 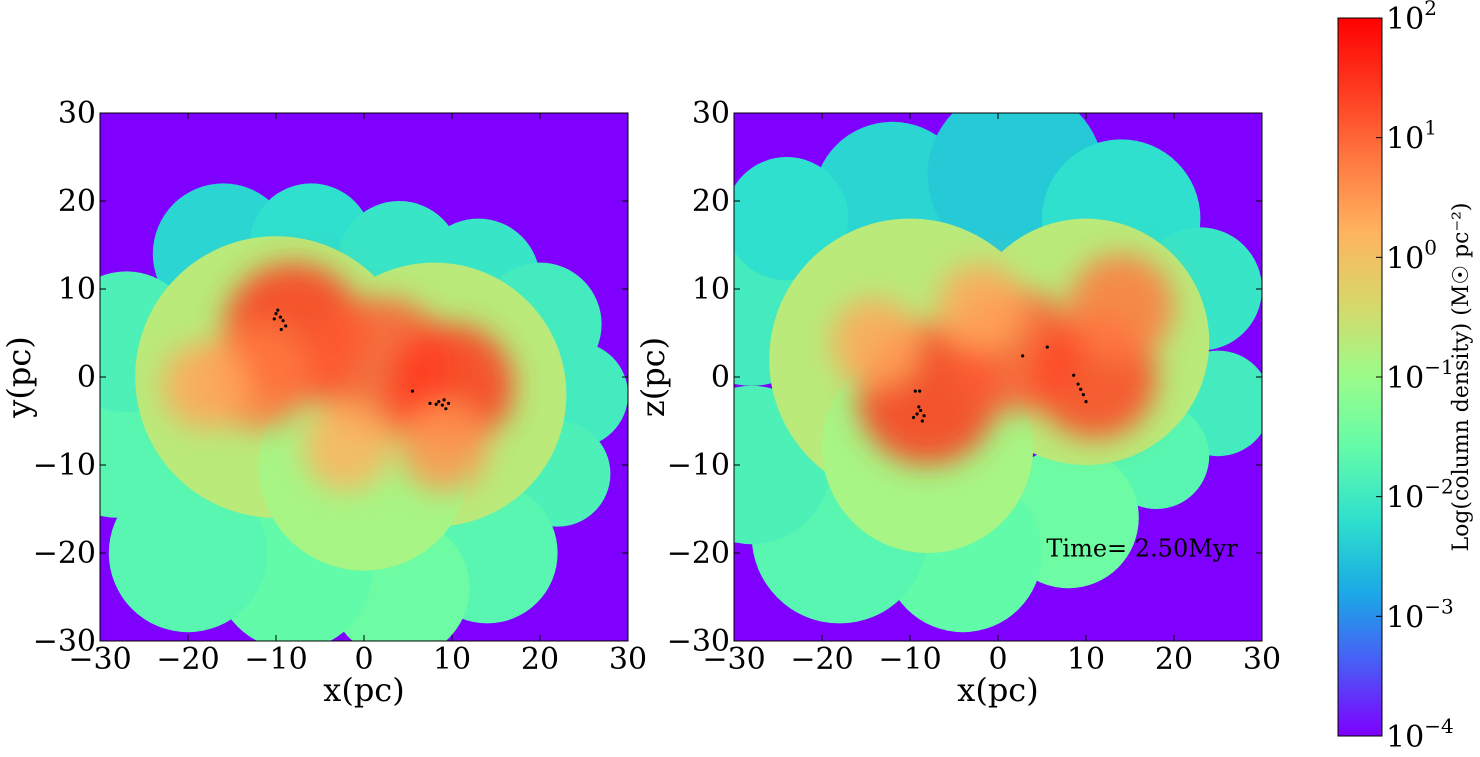 I want to click on colorbar-tick-label: 10⁰, so click(x=1411, y=255).